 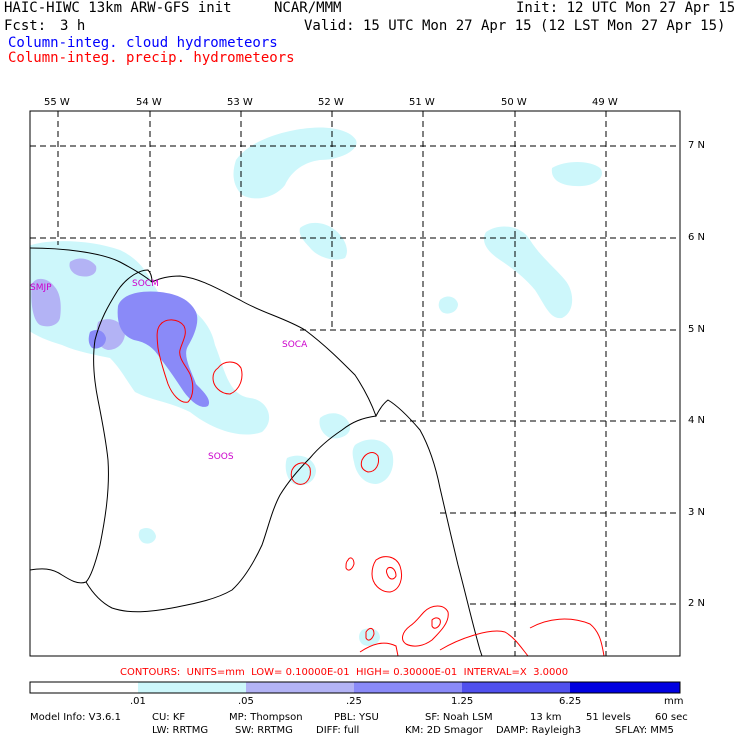 What do you see at coordinates (356, 717) in the screenshot?
I see `footer-pbl: PBL: YSU` at bounding box center [356, 717].